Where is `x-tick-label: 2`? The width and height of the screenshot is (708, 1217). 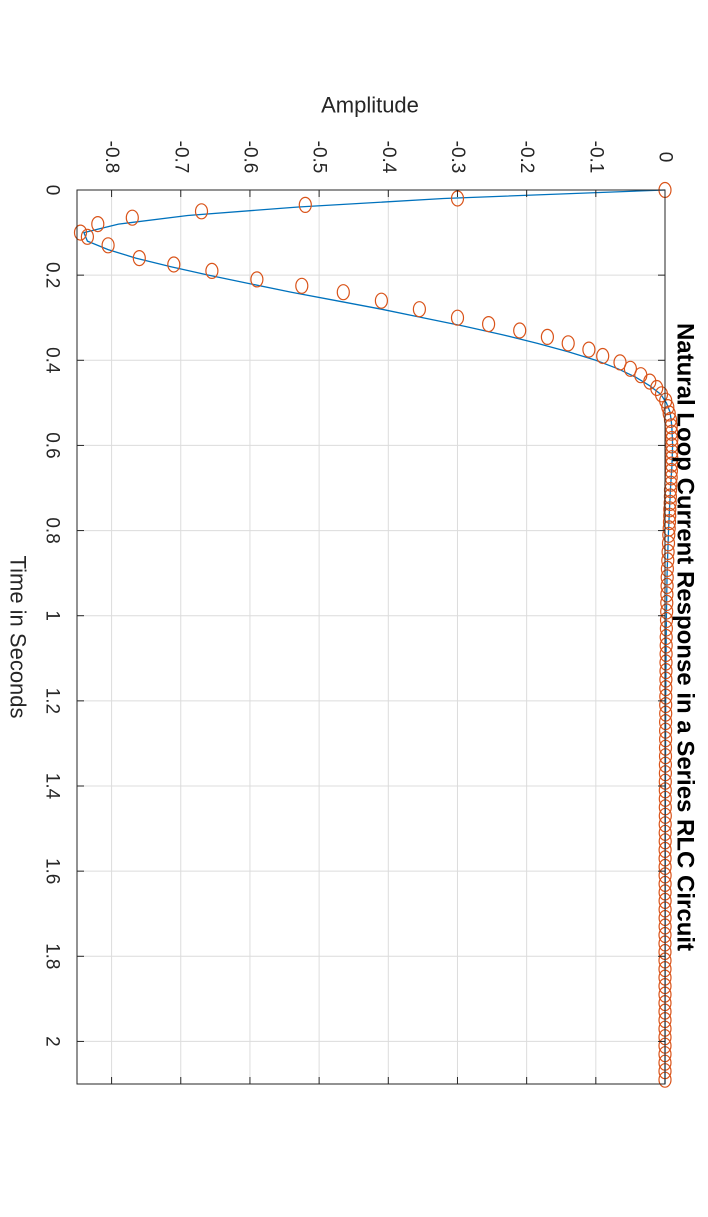 x-tick-label: 2 is located at coordinates (52, 1041).